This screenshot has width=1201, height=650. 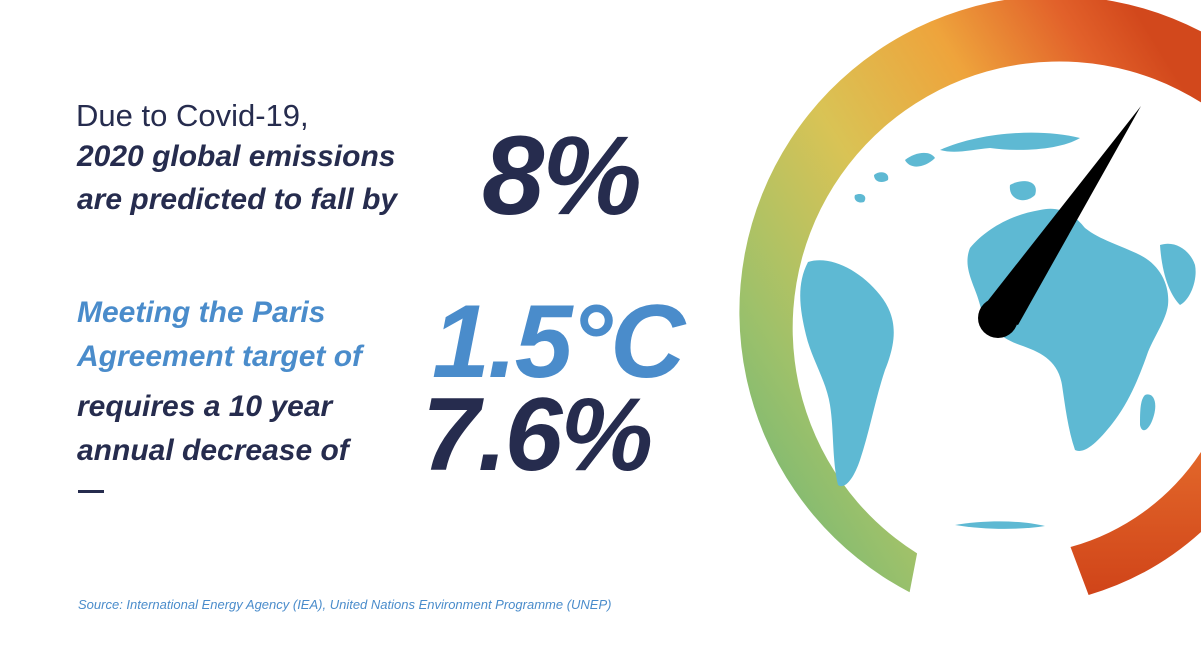 I want to click on paris-line-1: Meeting the Paris, so click(x=201, y=312).